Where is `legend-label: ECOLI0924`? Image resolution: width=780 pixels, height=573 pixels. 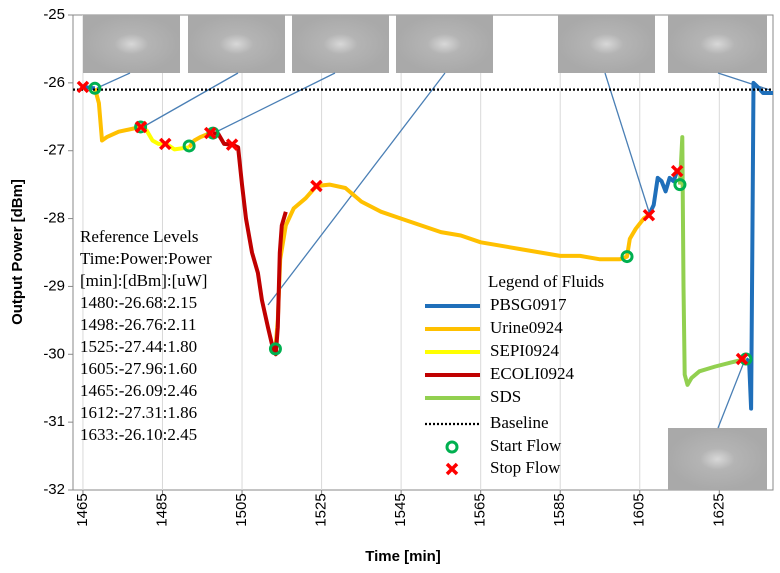
legend-label: ECOLI0924 is located at coordinates (532, 373).